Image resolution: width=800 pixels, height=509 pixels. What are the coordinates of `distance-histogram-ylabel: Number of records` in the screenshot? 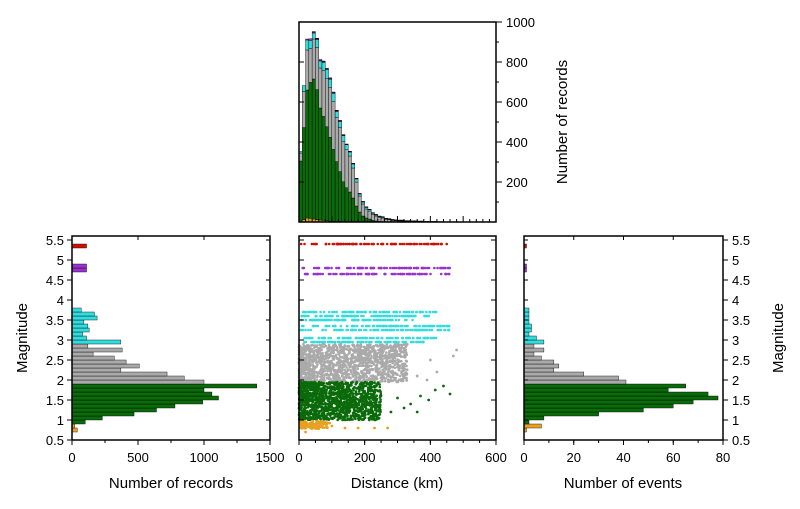 It's located at (562, 122).